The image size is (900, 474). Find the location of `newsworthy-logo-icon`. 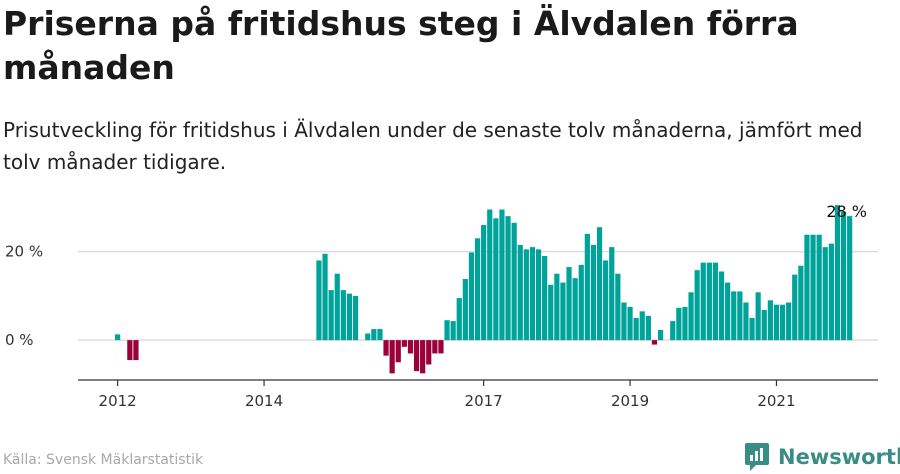

newsworthy-logo-icon is located at coordinates (757, 457).